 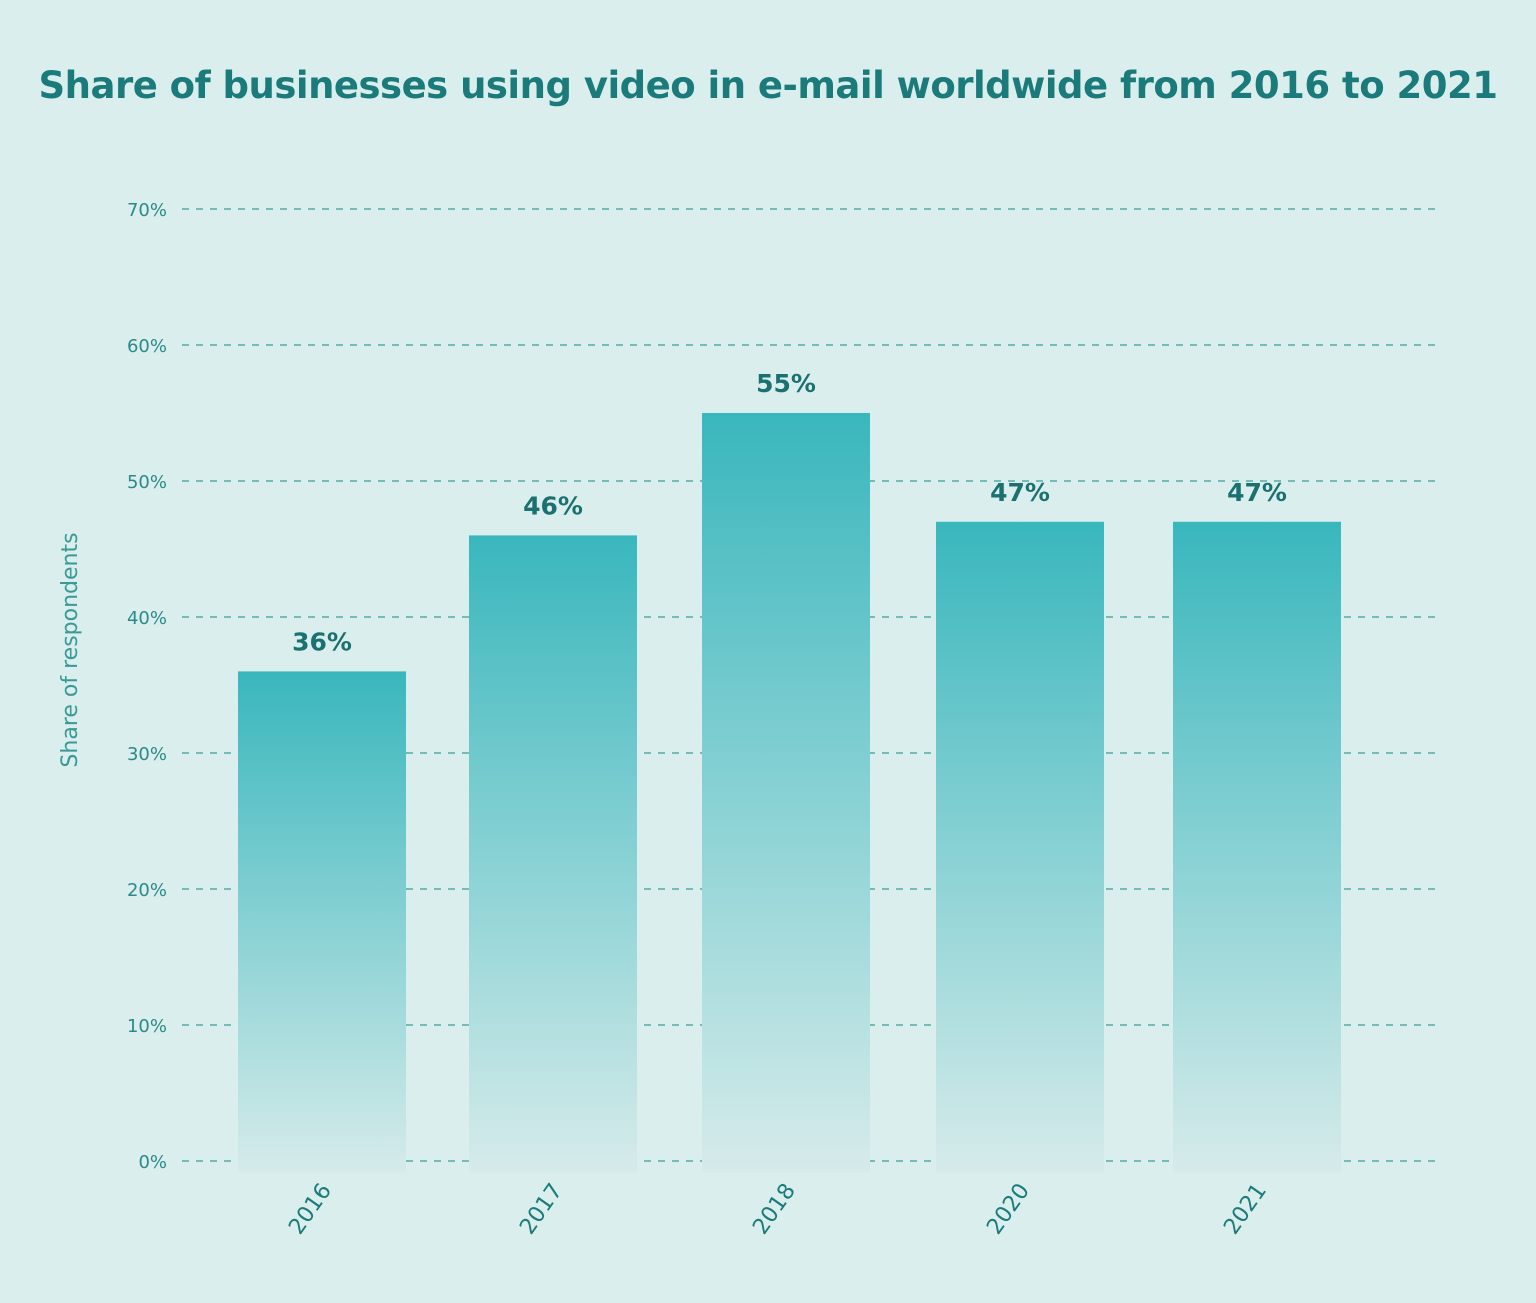 What do you see at coordinates (152, 1162) in the screenshot?
I see `y-tick-label: 0%` at bounding box center [152, 1162].